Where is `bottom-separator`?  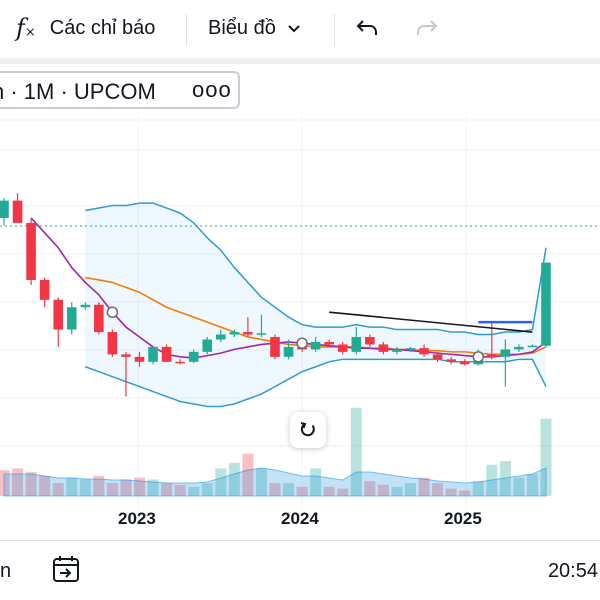
bottom-separator is located at coordinates (300, 540).